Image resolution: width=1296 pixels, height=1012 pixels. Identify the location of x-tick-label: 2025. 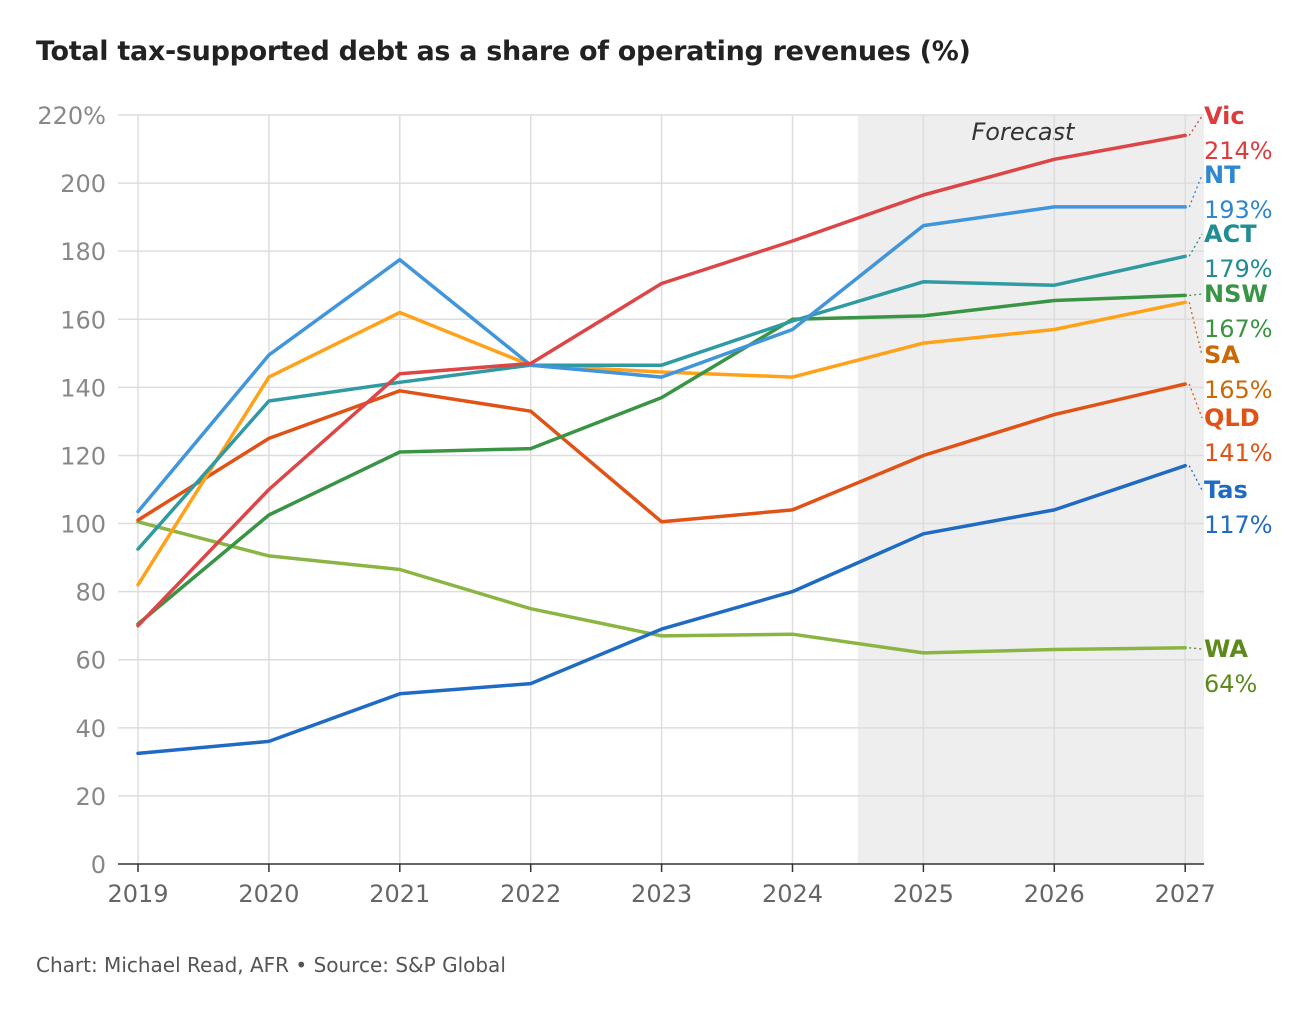
(923, 894).